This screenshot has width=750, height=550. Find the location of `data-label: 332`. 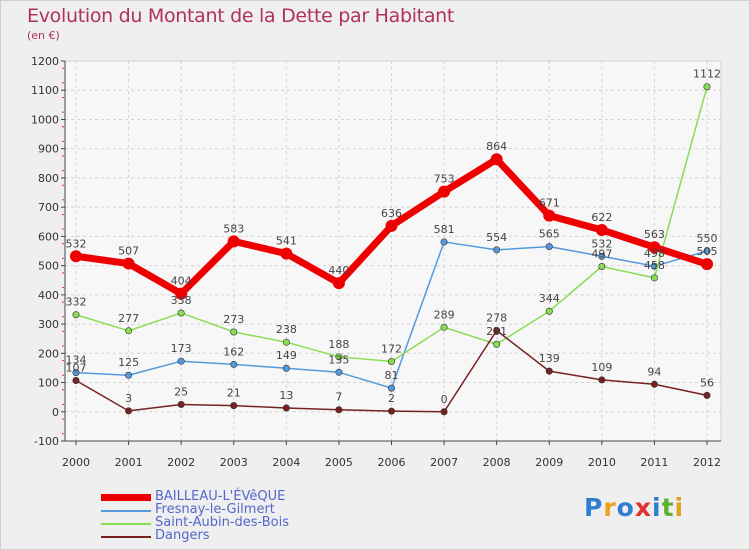

data-label: 332 is located at coordinates (76, 302).